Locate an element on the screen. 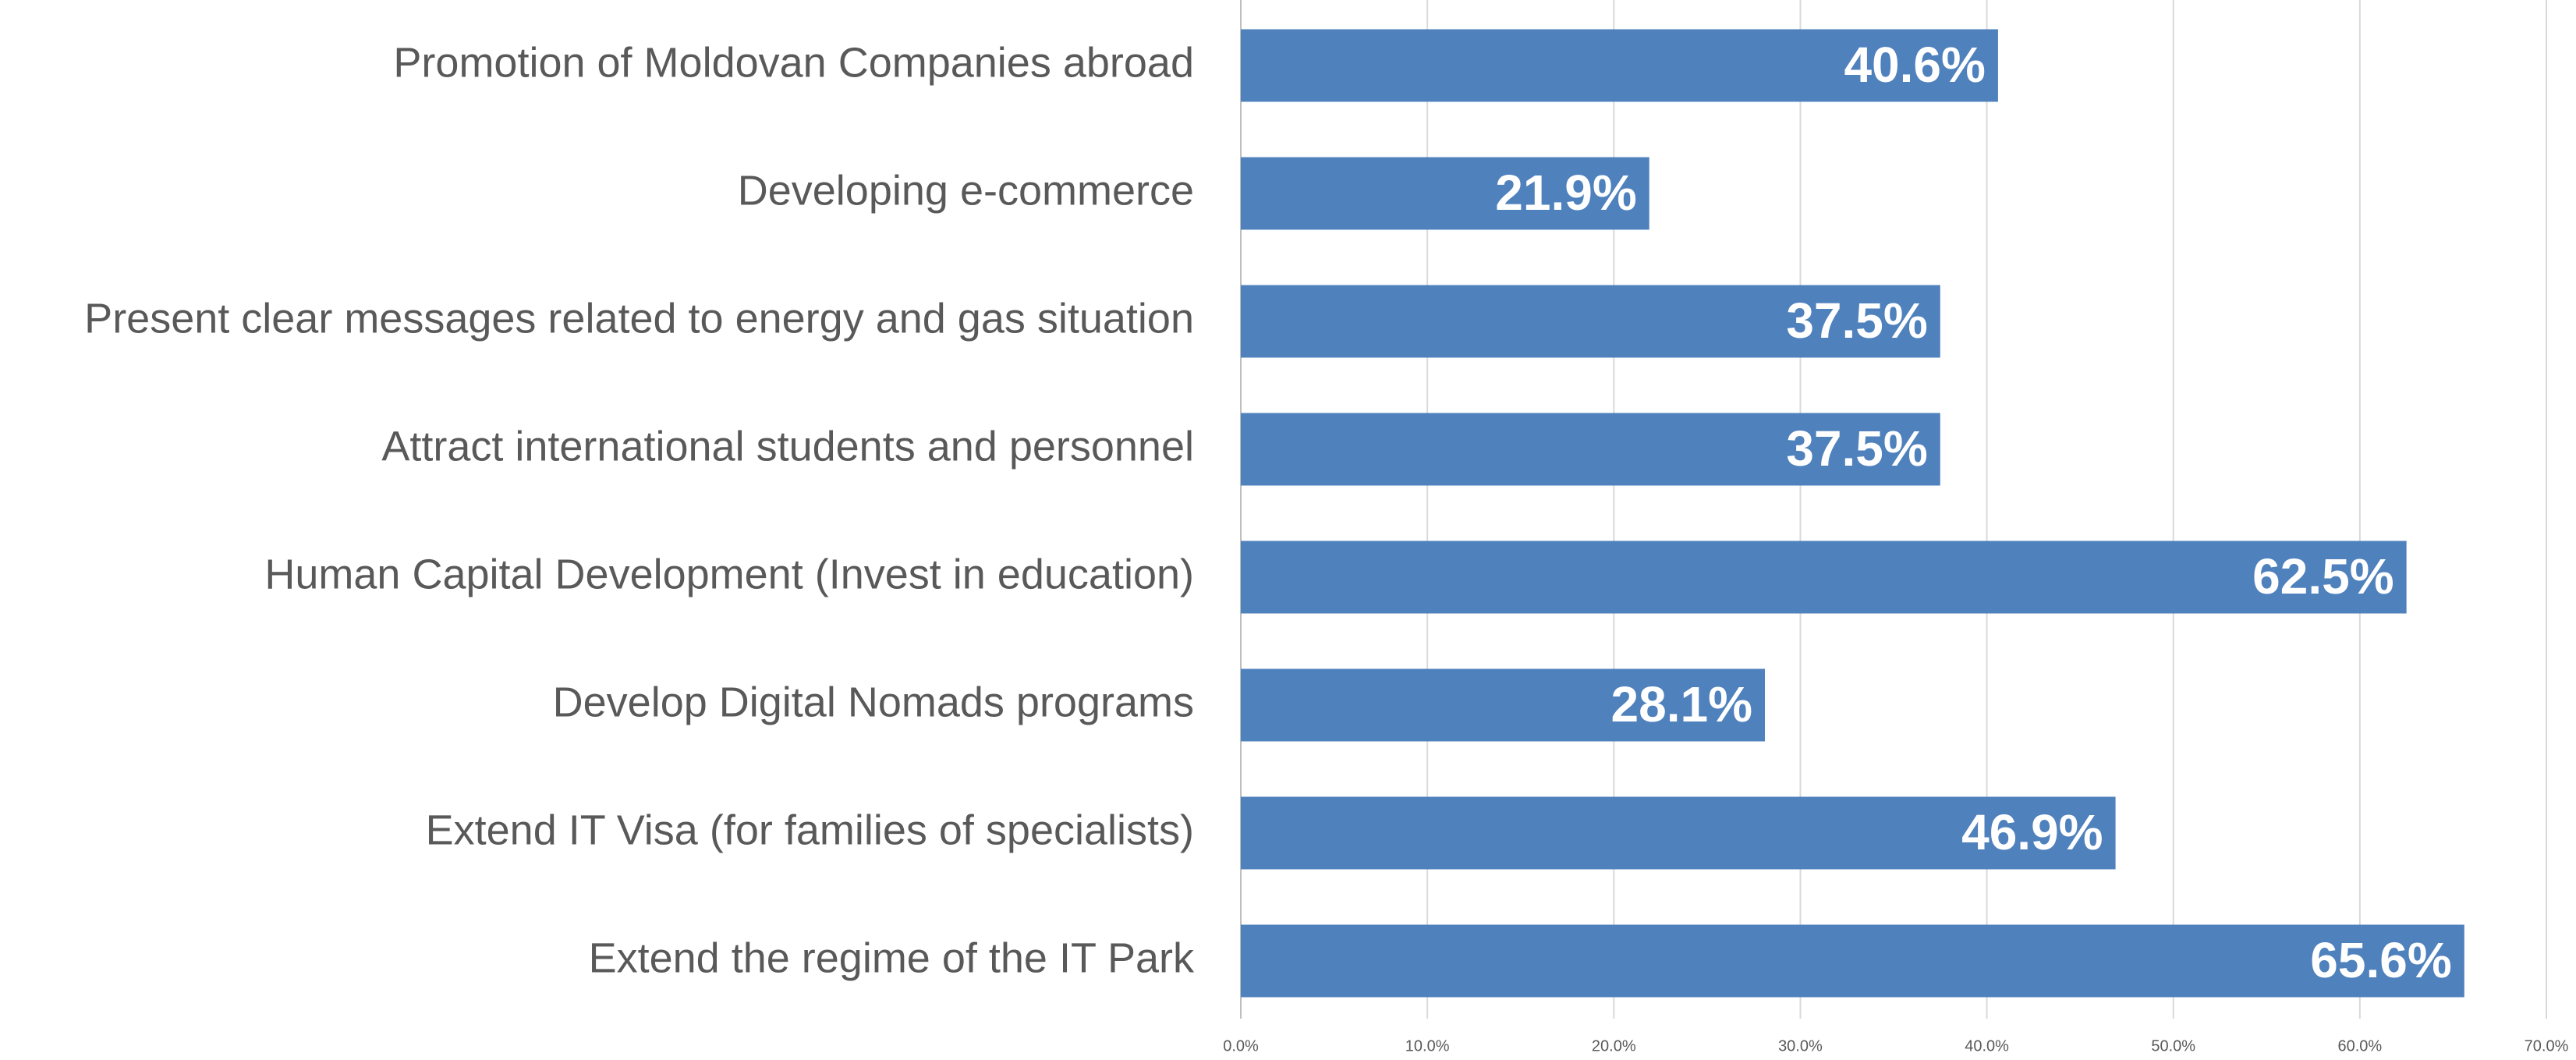 This screenshot has height=1060, width=2576. x-tick-label: 30.0% is located at coordinates (1800, 1046).